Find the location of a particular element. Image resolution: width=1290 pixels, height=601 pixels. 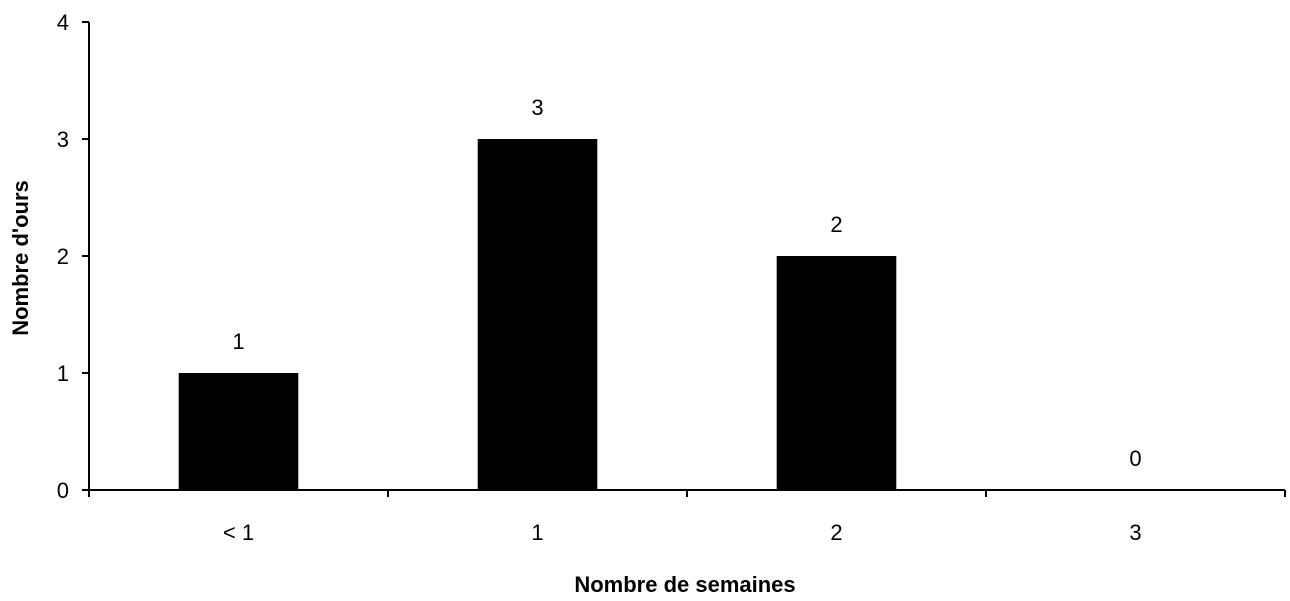

bar-value-label: 0 is located at coordinates (1135, 458).